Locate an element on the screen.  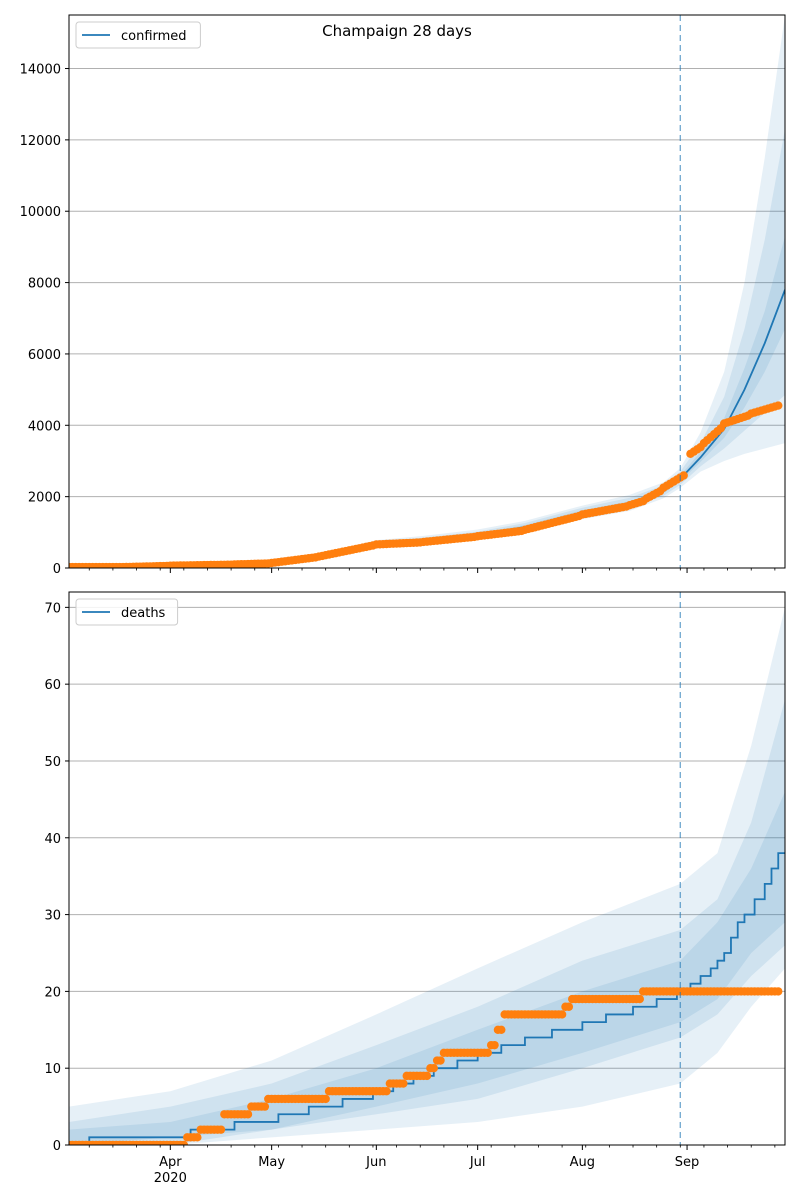
y-tick-label: 2000 is located at coordinates (44, 498).